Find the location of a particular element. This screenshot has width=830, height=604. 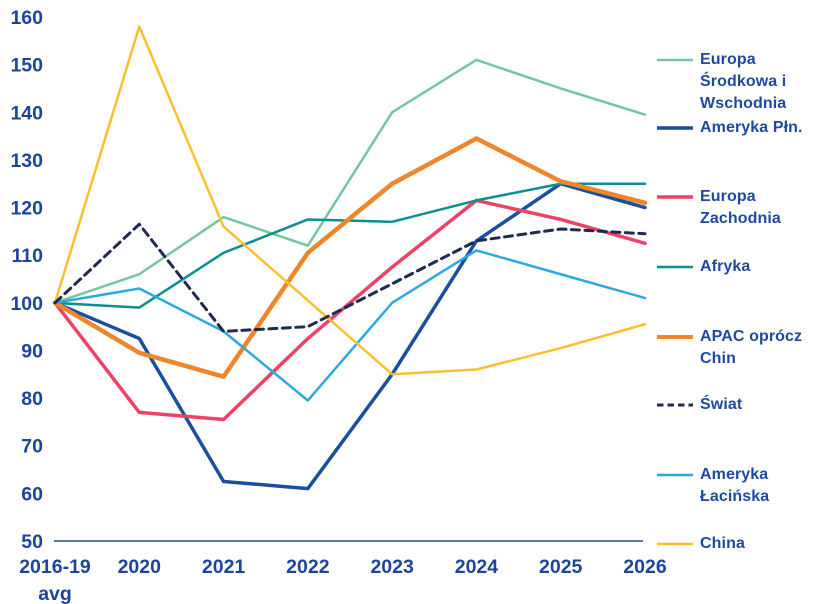

x-tick-label: 2020 is located at coordinates (140, 567).